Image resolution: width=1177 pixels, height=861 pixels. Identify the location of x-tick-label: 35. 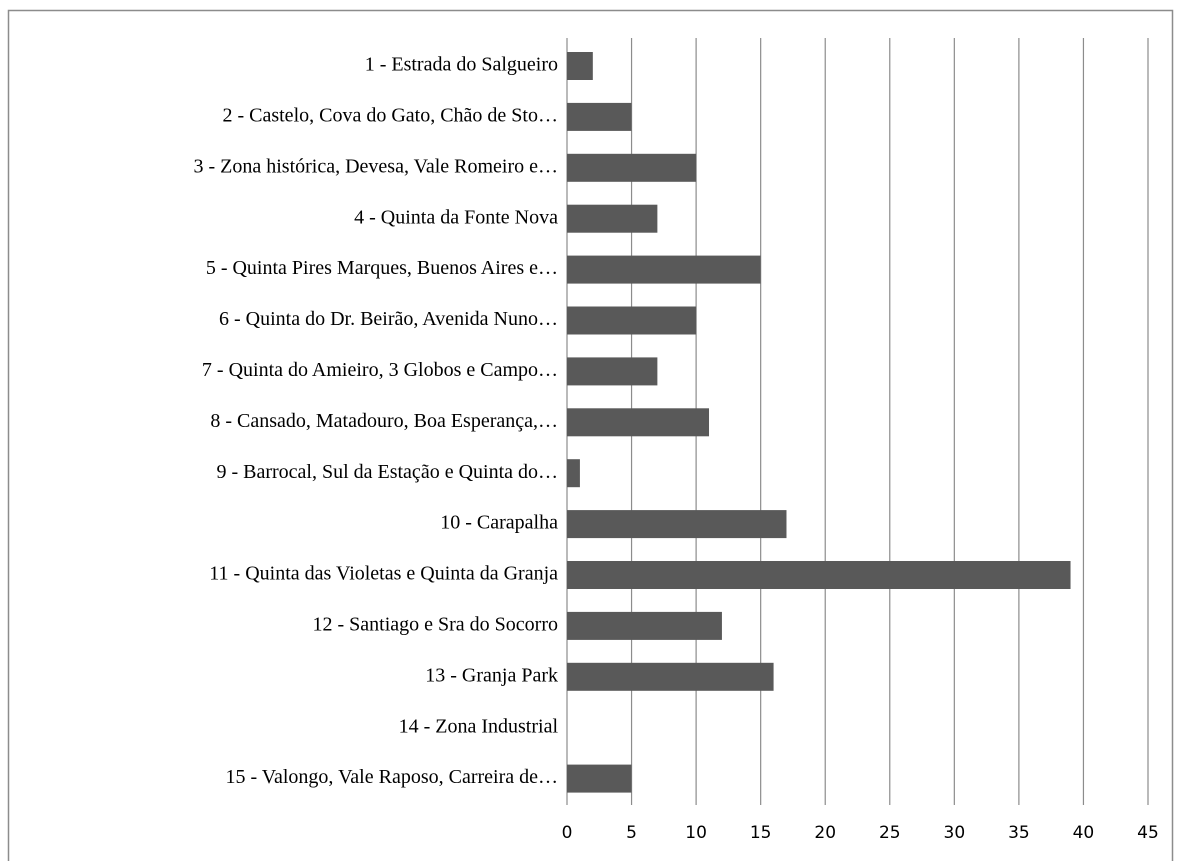
(1019, 833).